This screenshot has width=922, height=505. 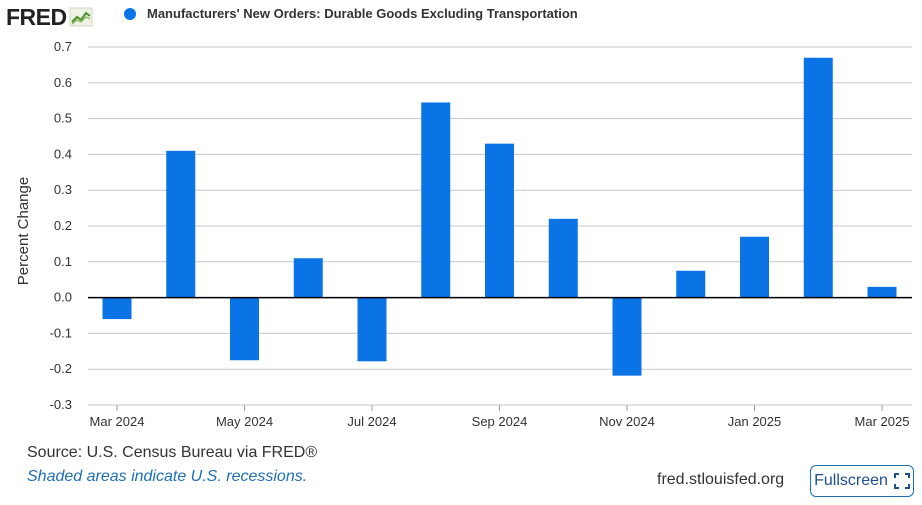 I want to click on y-tick-label: 0.0, so click(x=63, y=297).